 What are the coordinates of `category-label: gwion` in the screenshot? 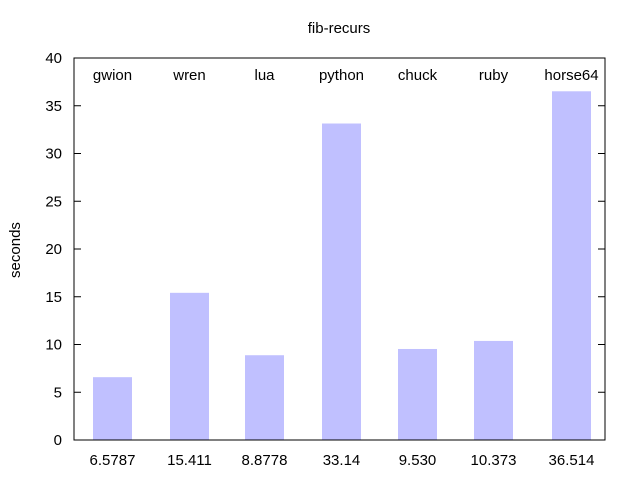 It's located at (112, 75).